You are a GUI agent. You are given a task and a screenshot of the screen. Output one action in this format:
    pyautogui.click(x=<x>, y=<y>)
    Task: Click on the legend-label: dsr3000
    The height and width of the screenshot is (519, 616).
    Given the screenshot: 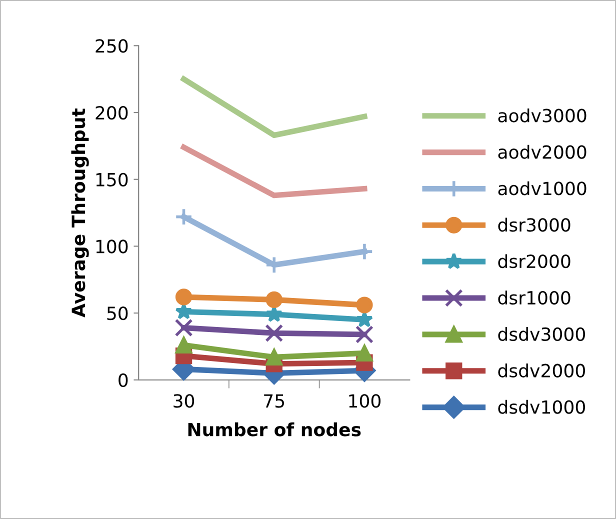 What is the action you would take?
    pyautogui.click(x=534, y=225)
    